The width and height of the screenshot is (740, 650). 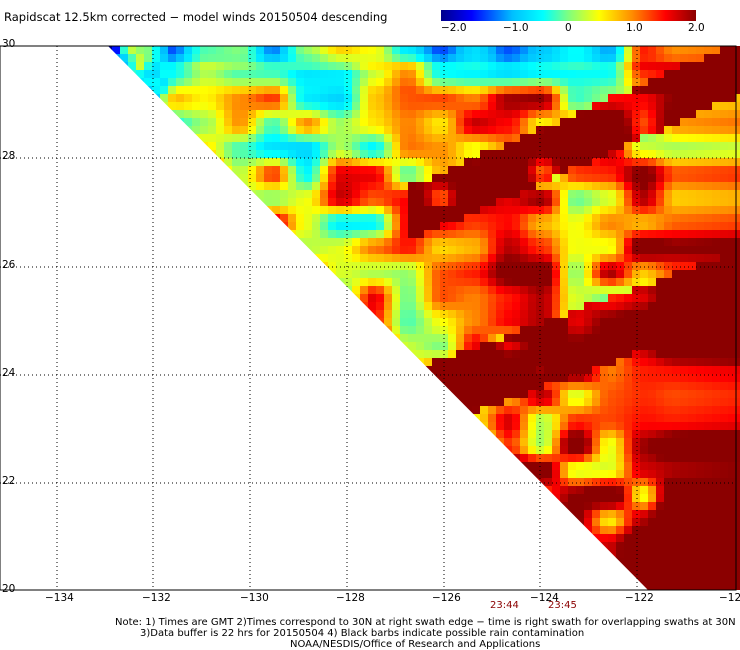 What do you see at coordinates (59, 598) in the screenshot?
I see `lon-label-134: −134` at bounding box center [59, 598].